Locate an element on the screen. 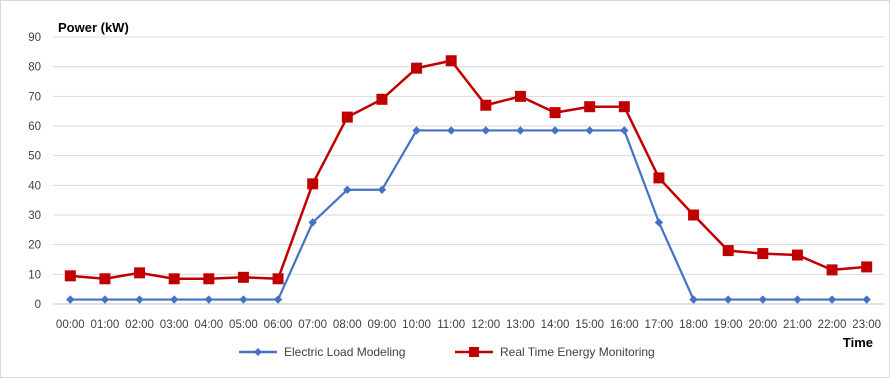  y-axis-title: Power (kW) is located at coordinates (93, 27).